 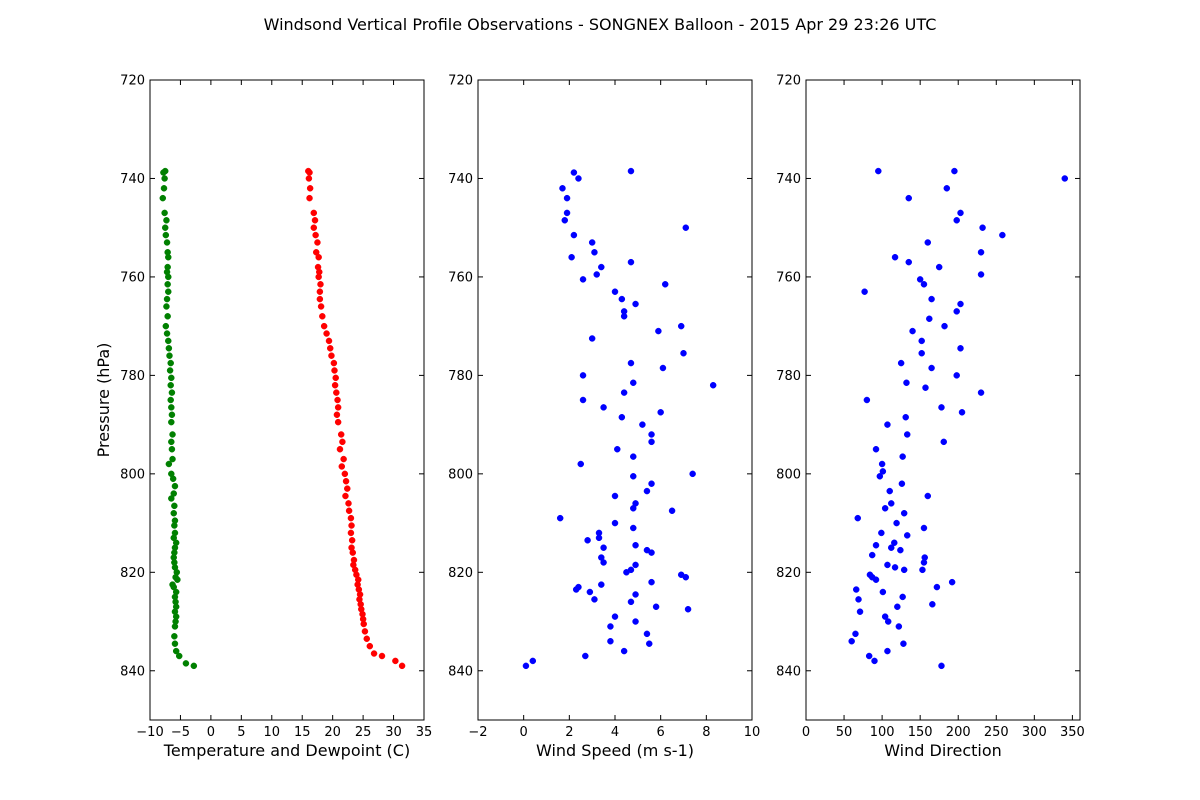 What do you see at coordinates (241, 732) in the screenshot?
I see `x-tick-label: 5` at bounding box center [241, 732].